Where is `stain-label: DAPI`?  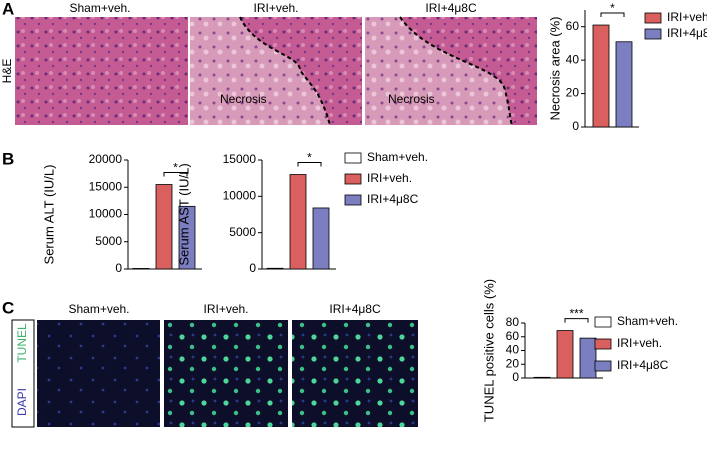
stain-label: DAPI is located at coordinates (22, 402).